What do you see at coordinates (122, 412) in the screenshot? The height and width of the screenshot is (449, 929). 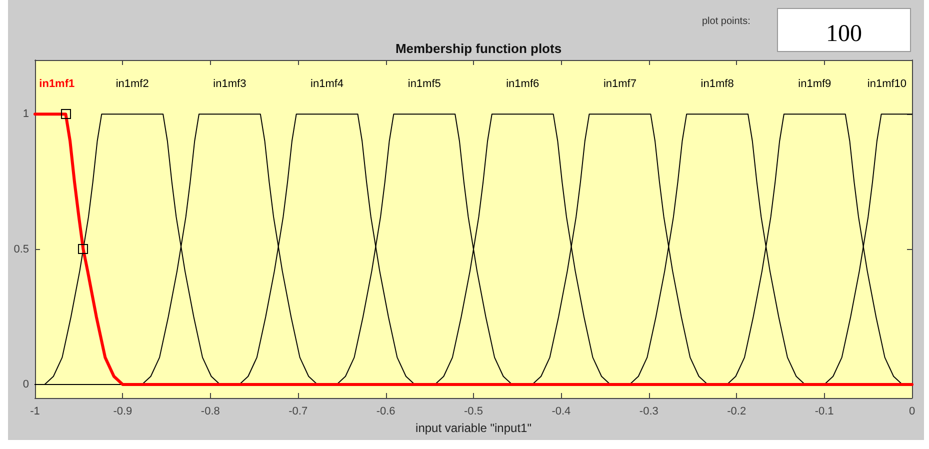 I see `x-tick-label: -0.9` at bounding box center [122, 412].